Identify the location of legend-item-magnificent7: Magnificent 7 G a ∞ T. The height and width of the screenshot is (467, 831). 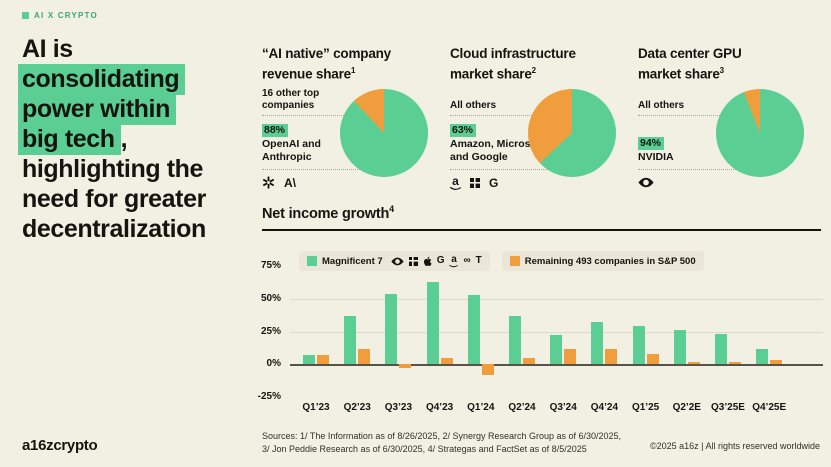
(394, 261).